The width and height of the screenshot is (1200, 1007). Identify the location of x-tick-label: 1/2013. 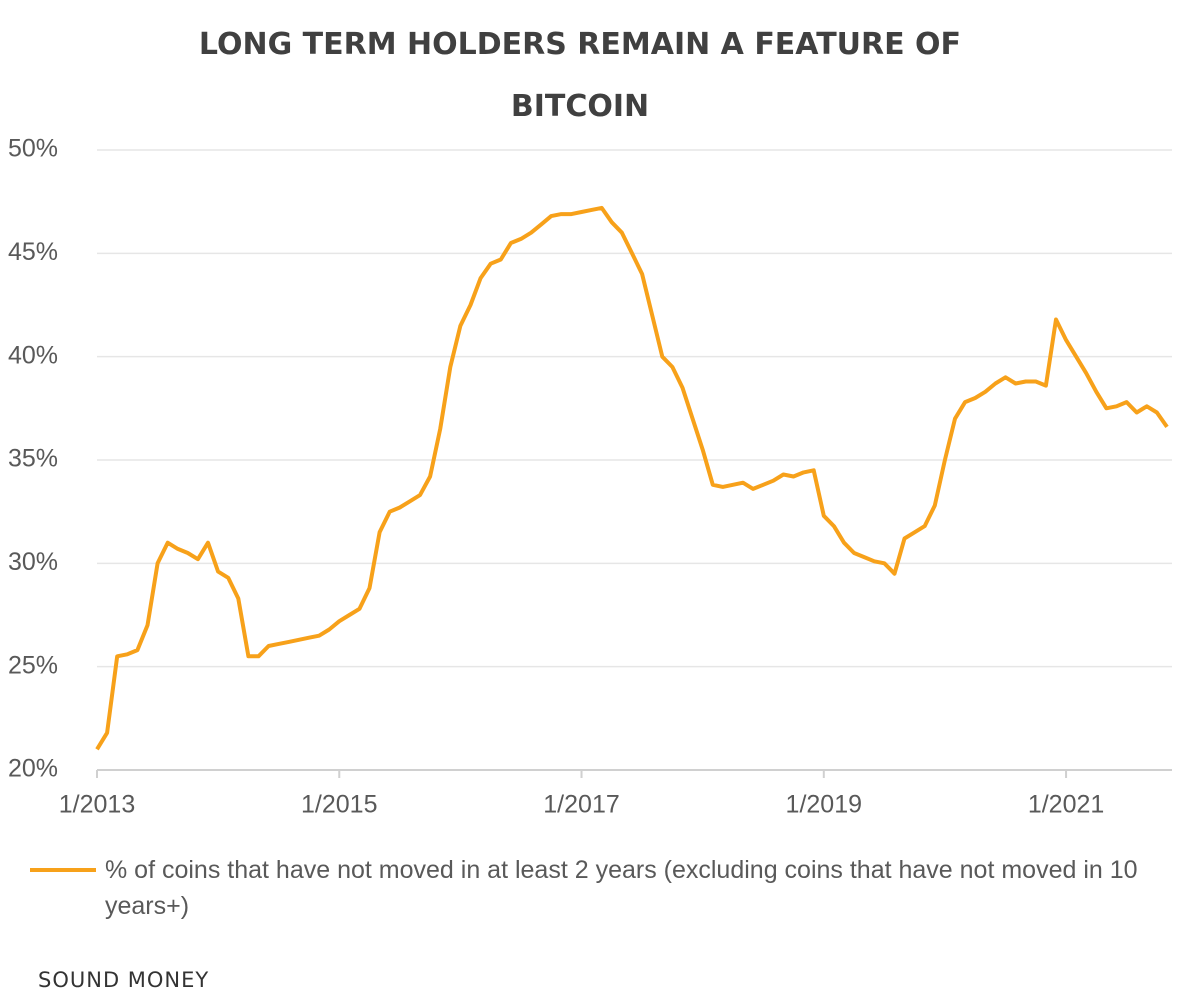
(97, 805).